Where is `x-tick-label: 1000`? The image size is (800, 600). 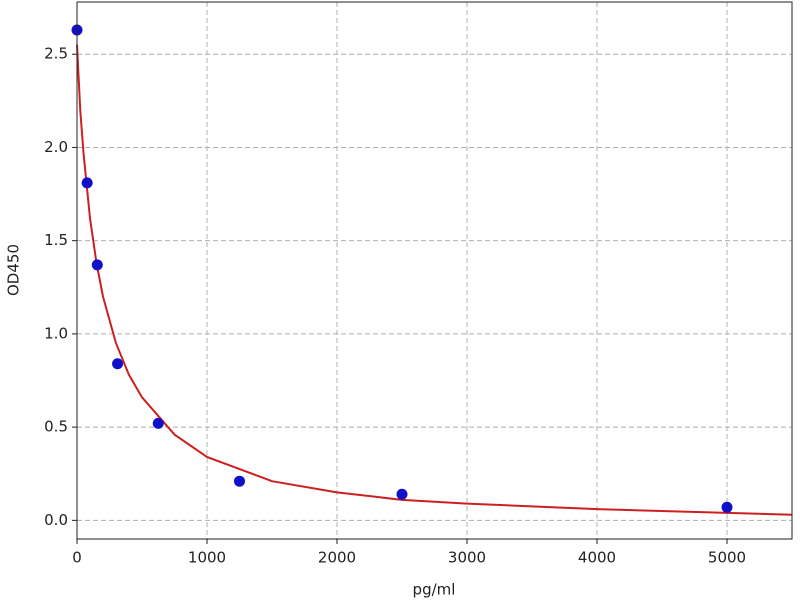
x-tick-label: 1000 is located at coordinates (207, 558).